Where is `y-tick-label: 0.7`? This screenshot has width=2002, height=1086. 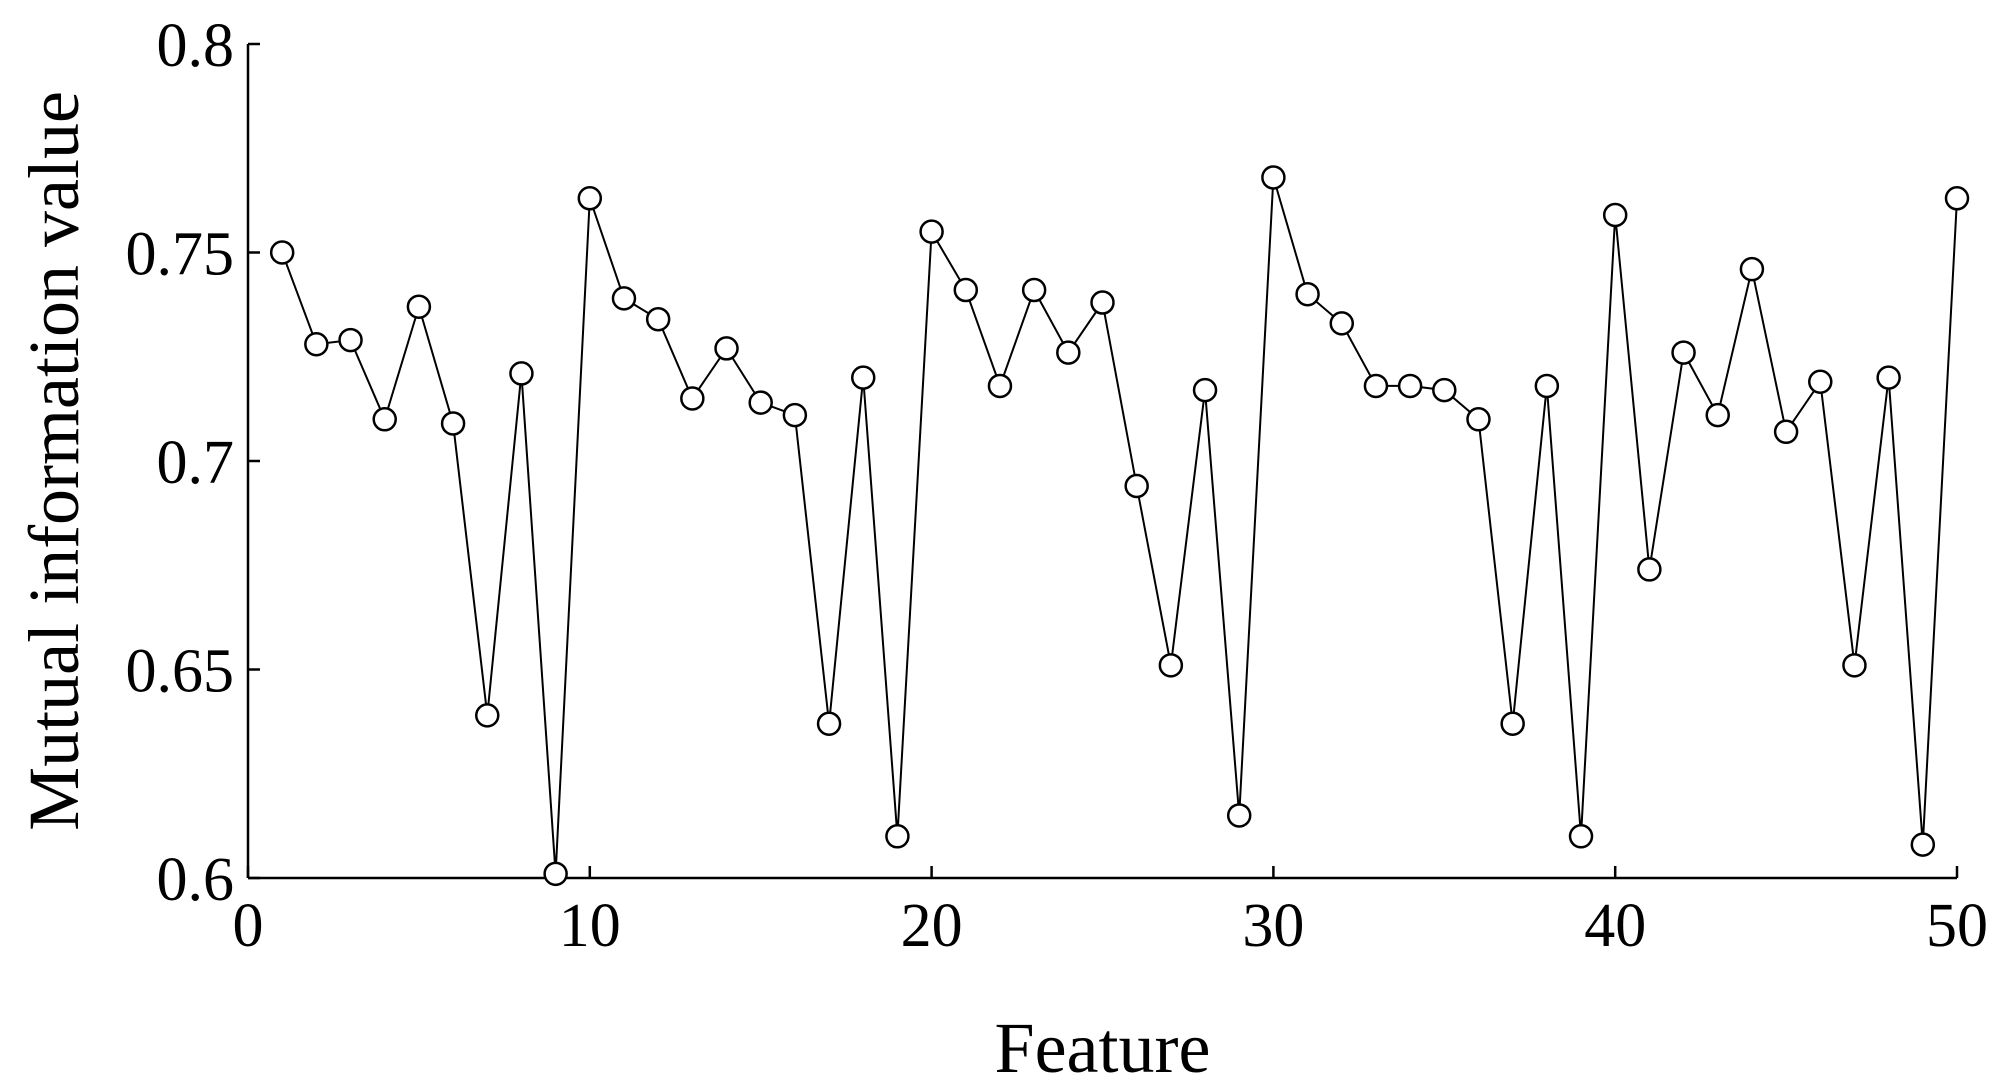 y-tick-label: 0.7 is located at coordinates (196, 463).